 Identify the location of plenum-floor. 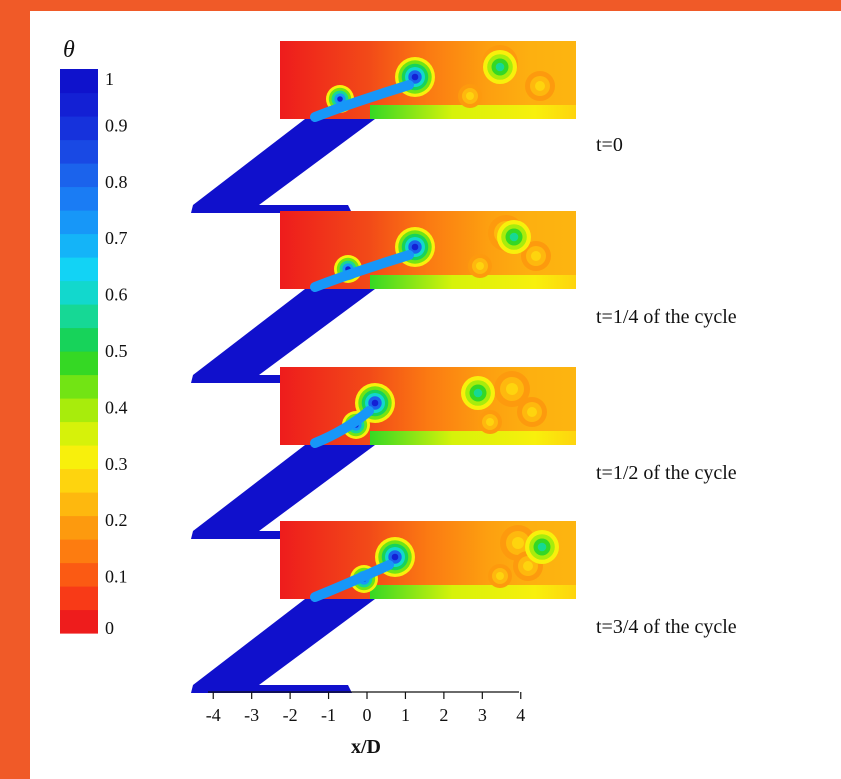
(271, 689).